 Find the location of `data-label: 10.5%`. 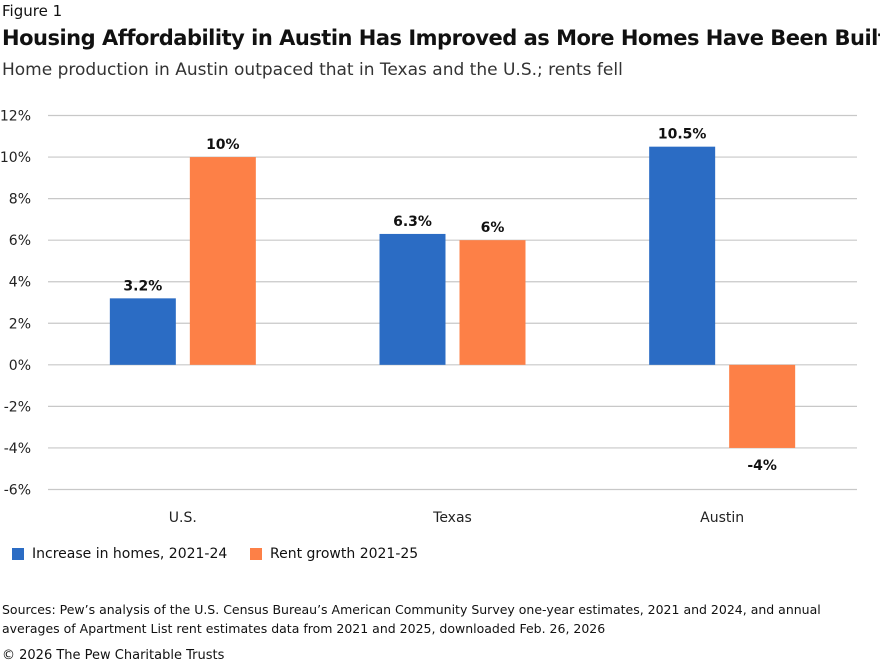

data-label: 10.5% is located at coordinates (682, 135).